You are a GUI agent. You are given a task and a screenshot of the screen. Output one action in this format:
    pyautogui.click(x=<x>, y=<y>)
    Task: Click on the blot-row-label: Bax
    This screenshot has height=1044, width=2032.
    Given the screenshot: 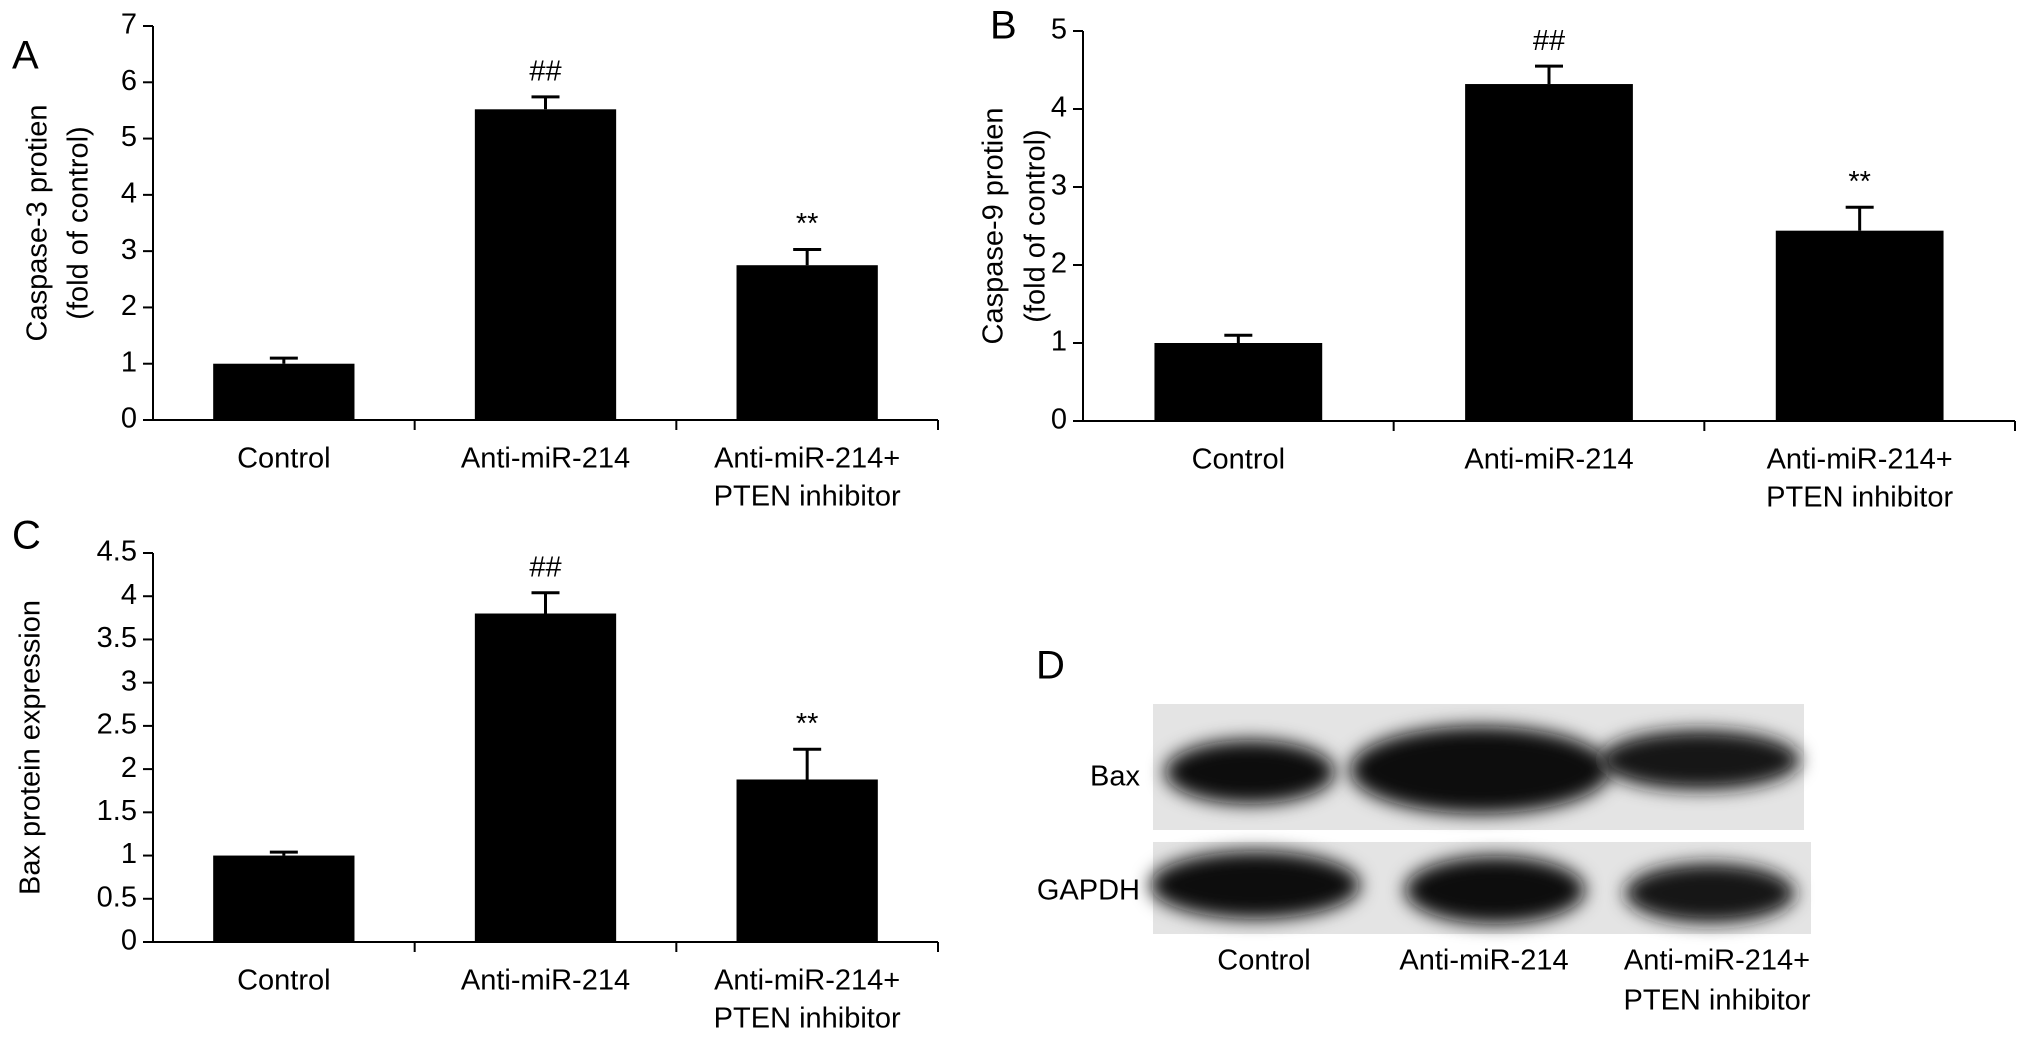 What is the action you would take?
    pyautogui.click(x=1115, y=777)
    